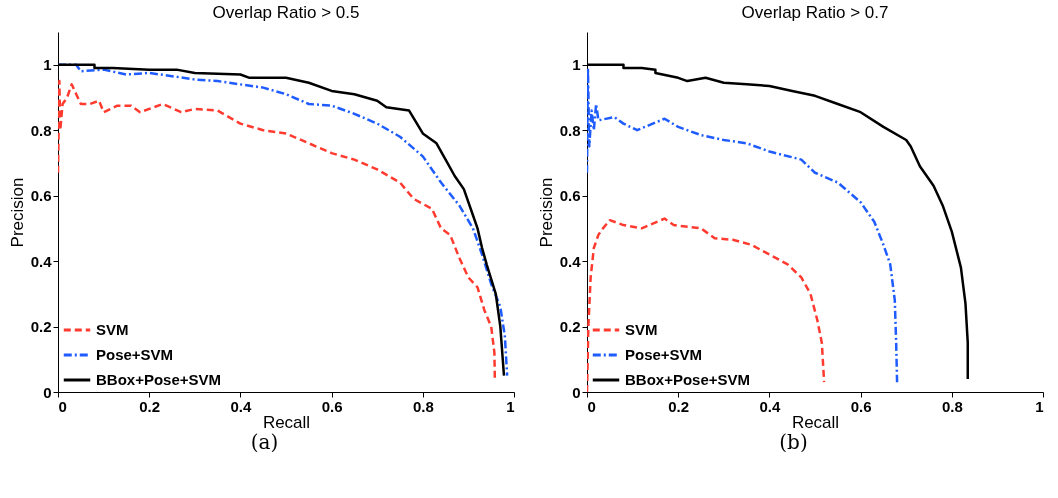  I want to click on text: (a), so click(264, 442).